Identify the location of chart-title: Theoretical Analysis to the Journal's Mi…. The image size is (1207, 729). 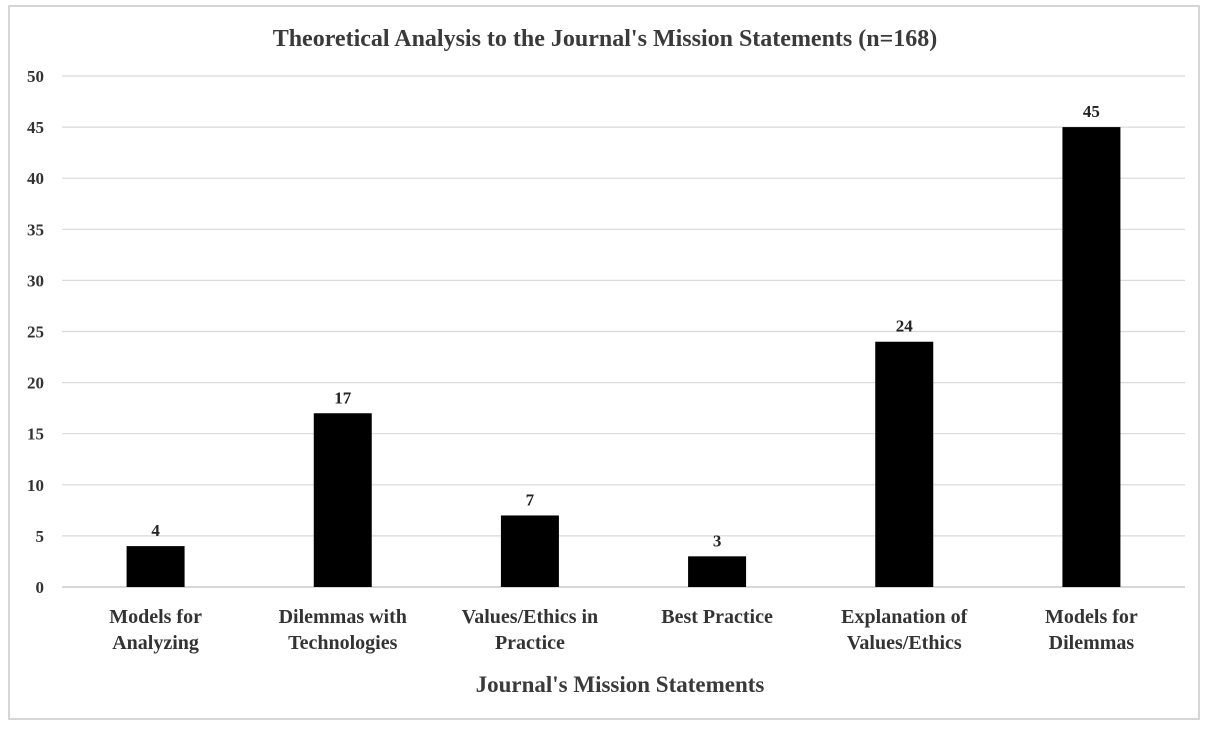
(605, 39).